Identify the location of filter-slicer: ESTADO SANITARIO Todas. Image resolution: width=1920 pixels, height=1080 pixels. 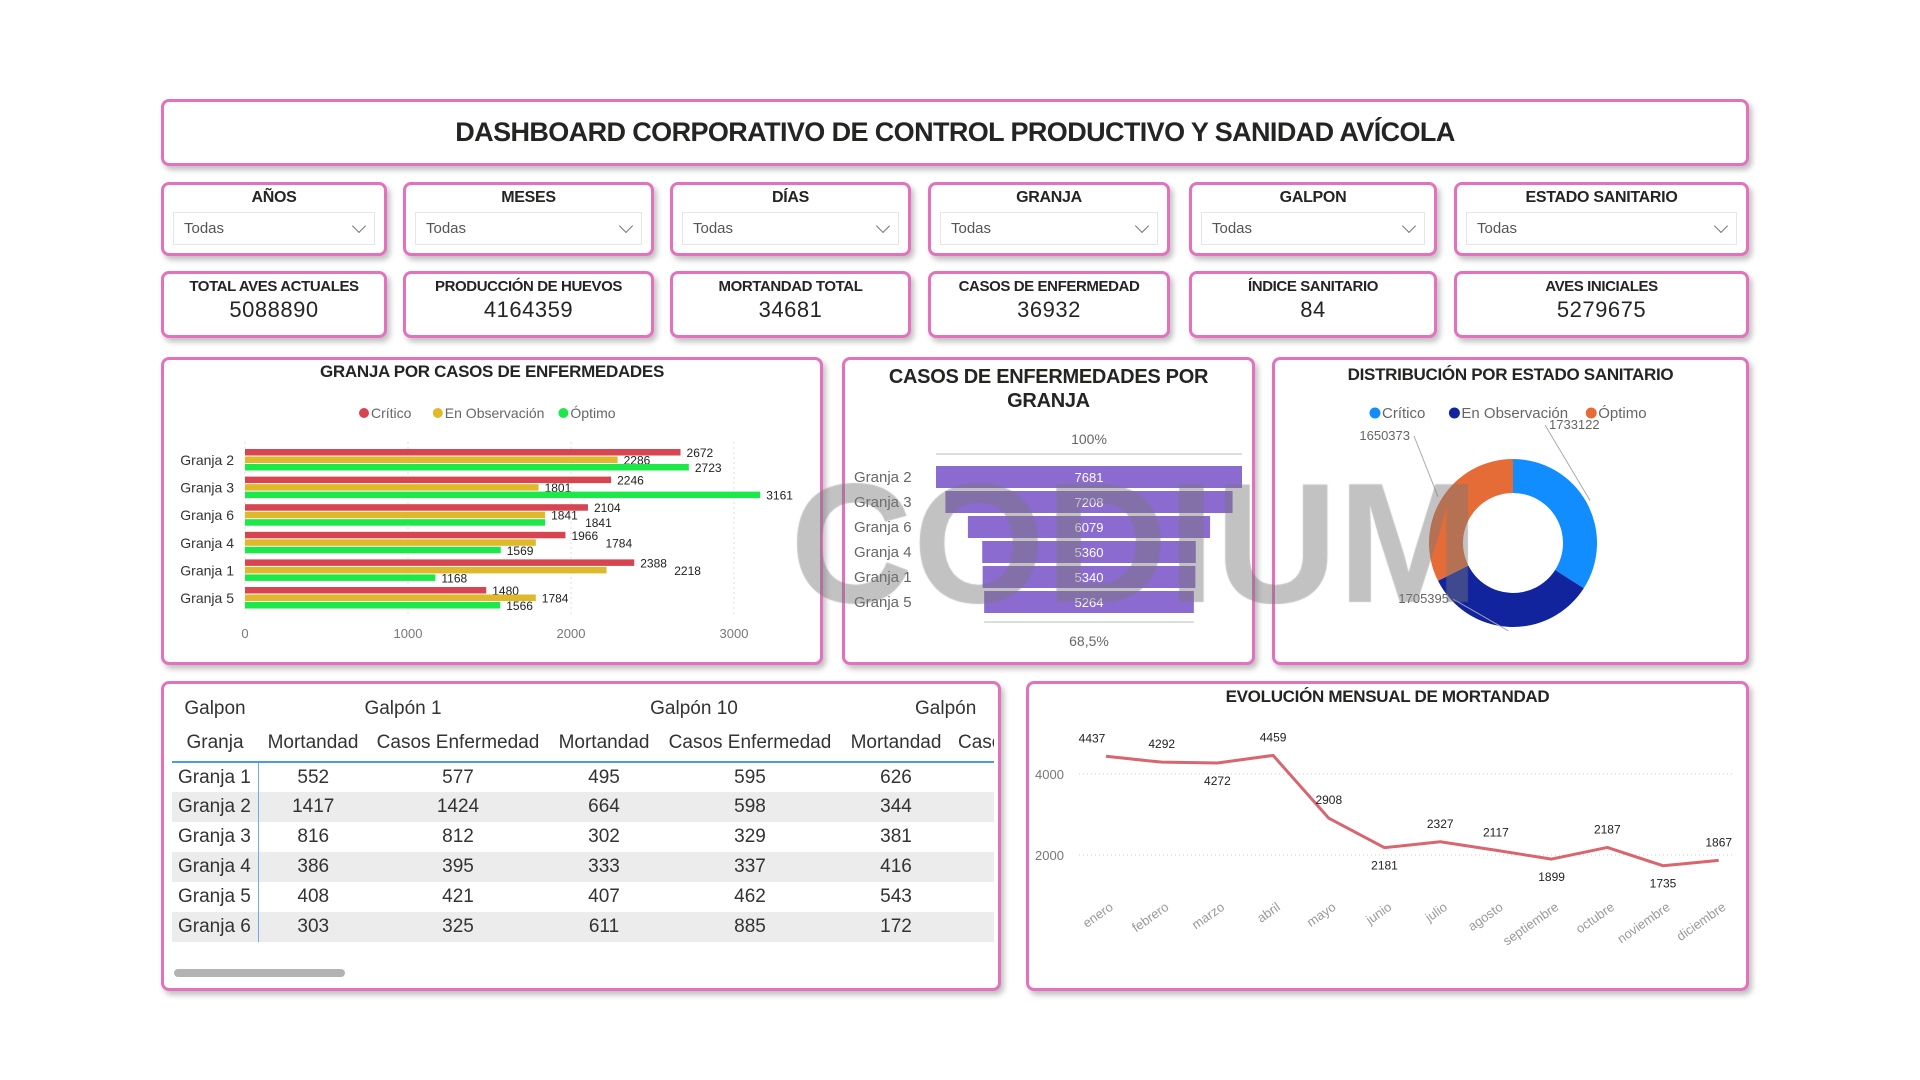
(1601, 219).